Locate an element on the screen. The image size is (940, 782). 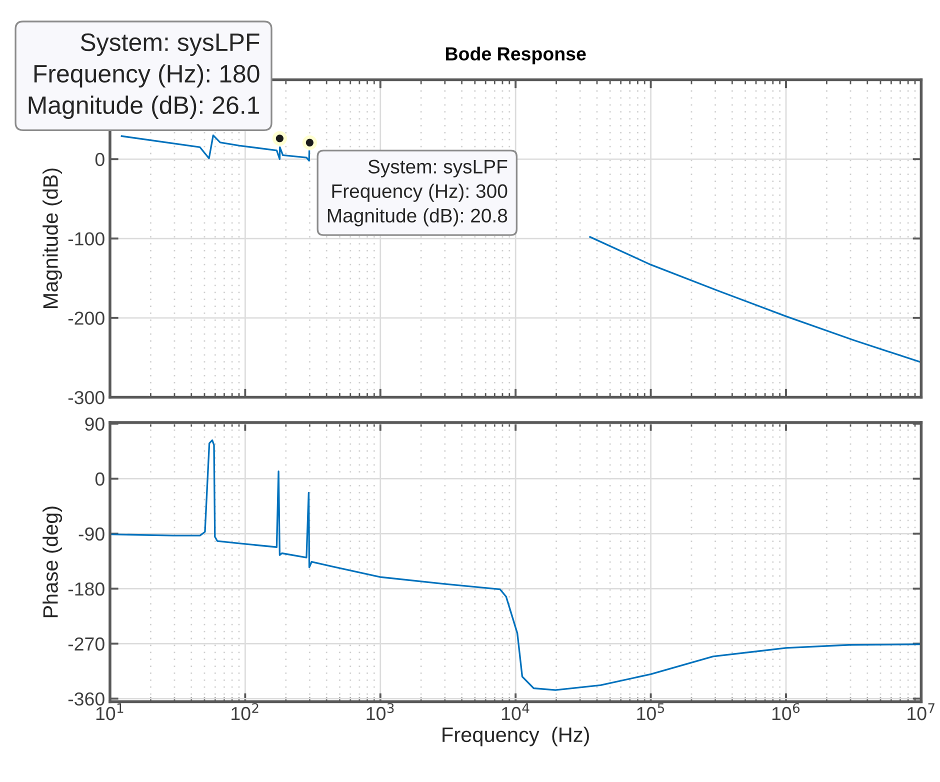
y-tick-label: -270 is located at coordinates (86, 644).